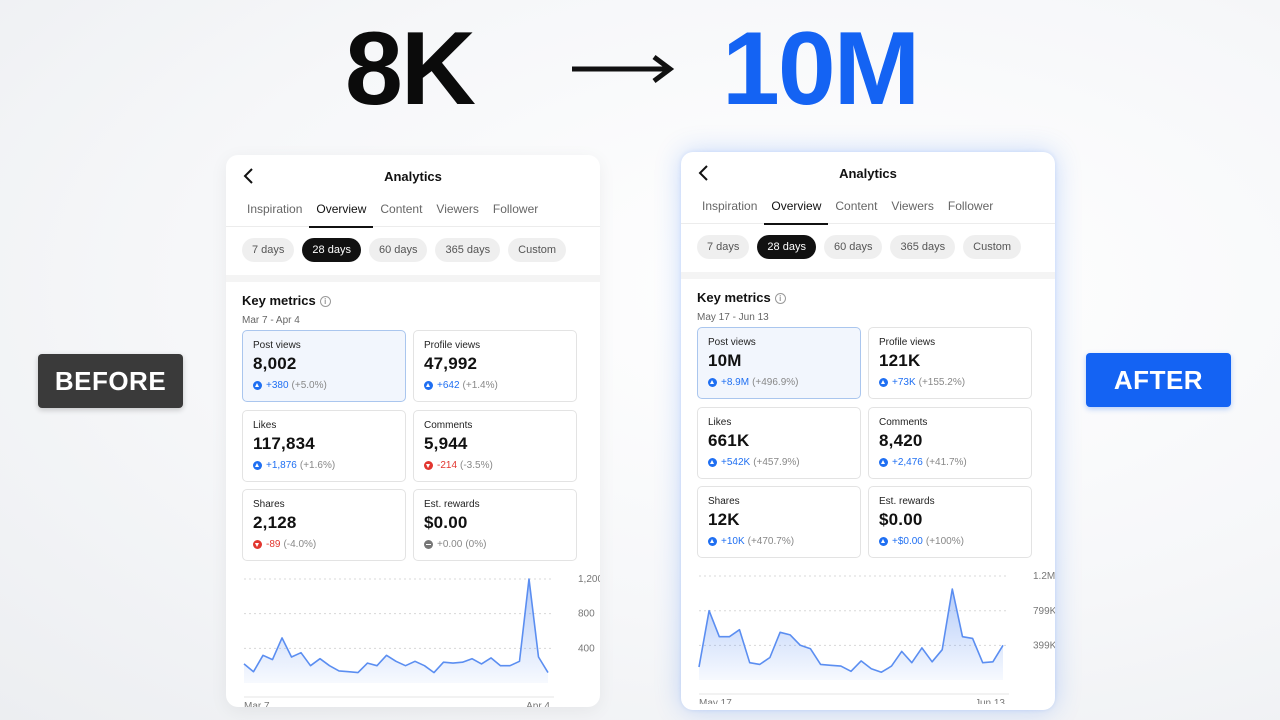  I want to click on metric-tile: Profile views 47,992 +642 (+1.4%), so click(495, 366).